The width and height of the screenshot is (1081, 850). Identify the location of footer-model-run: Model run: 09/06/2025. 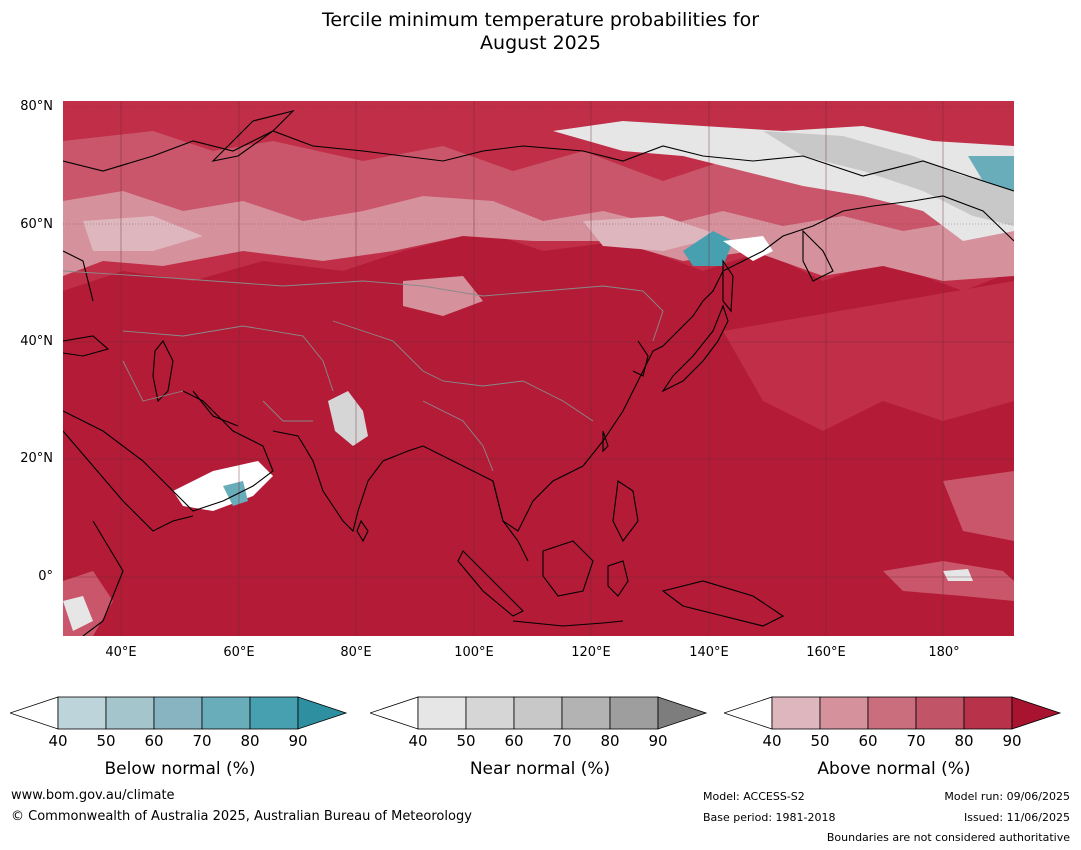
(1007, 796).